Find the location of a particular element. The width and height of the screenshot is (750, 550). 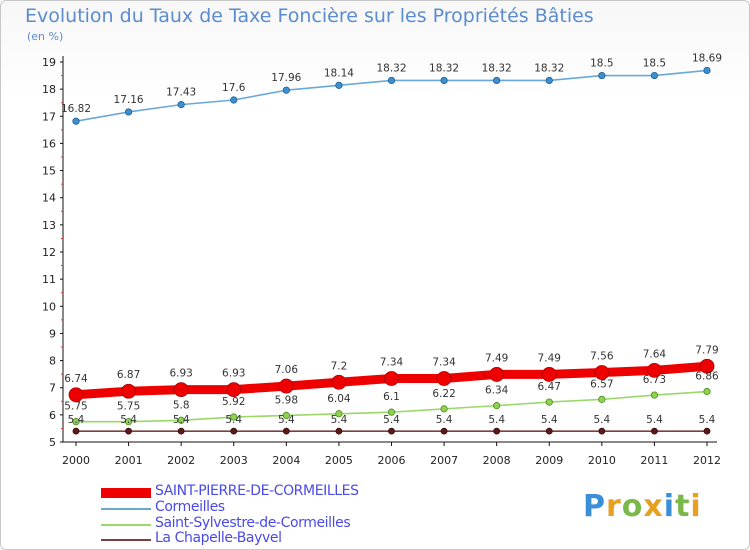

data-label: 5.92 is located at coordinates (233, 402).